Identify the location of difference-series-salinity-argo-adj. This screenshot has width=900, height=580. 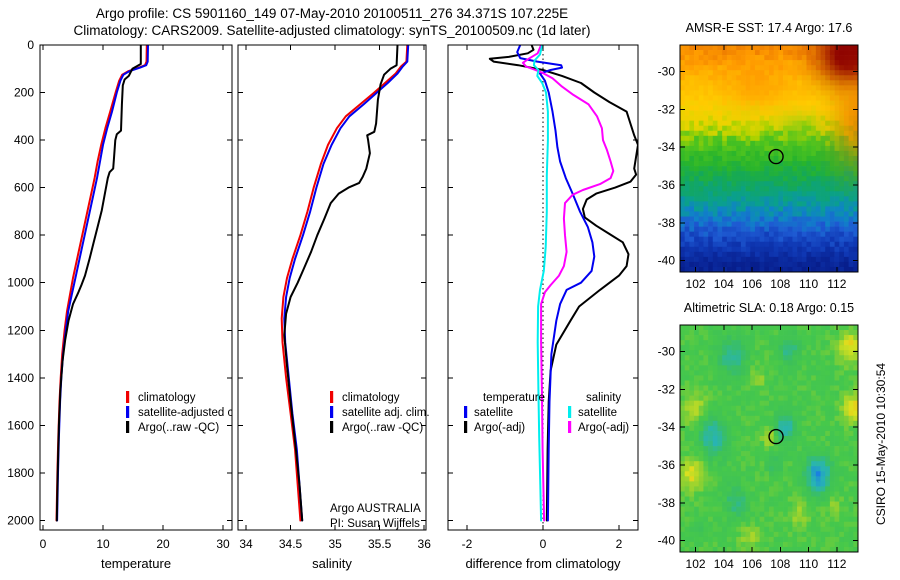
(568, 283).